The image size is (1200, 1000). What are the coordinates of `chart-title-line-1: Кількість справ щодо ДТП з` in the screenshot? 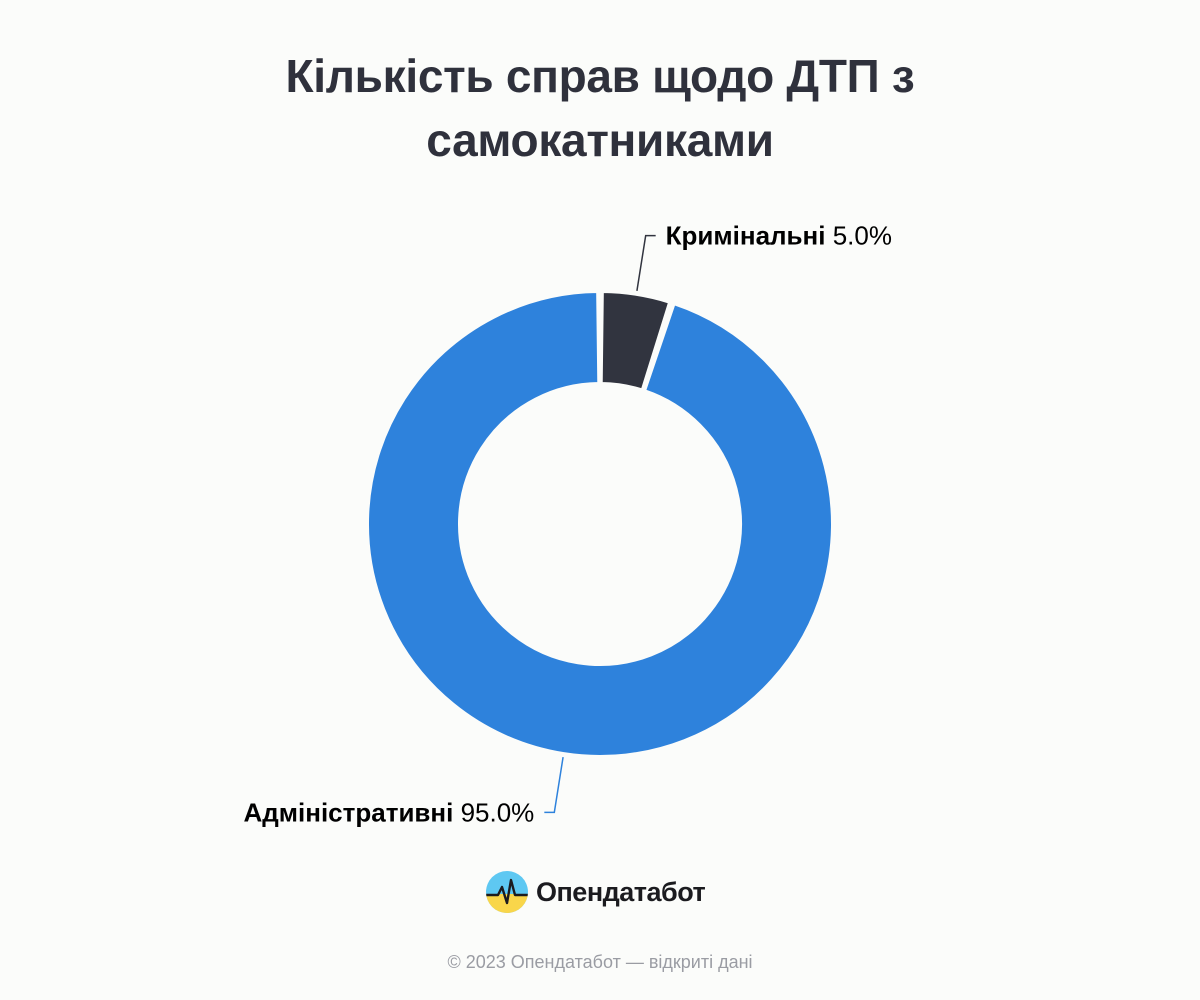 It's located at (600, 76).